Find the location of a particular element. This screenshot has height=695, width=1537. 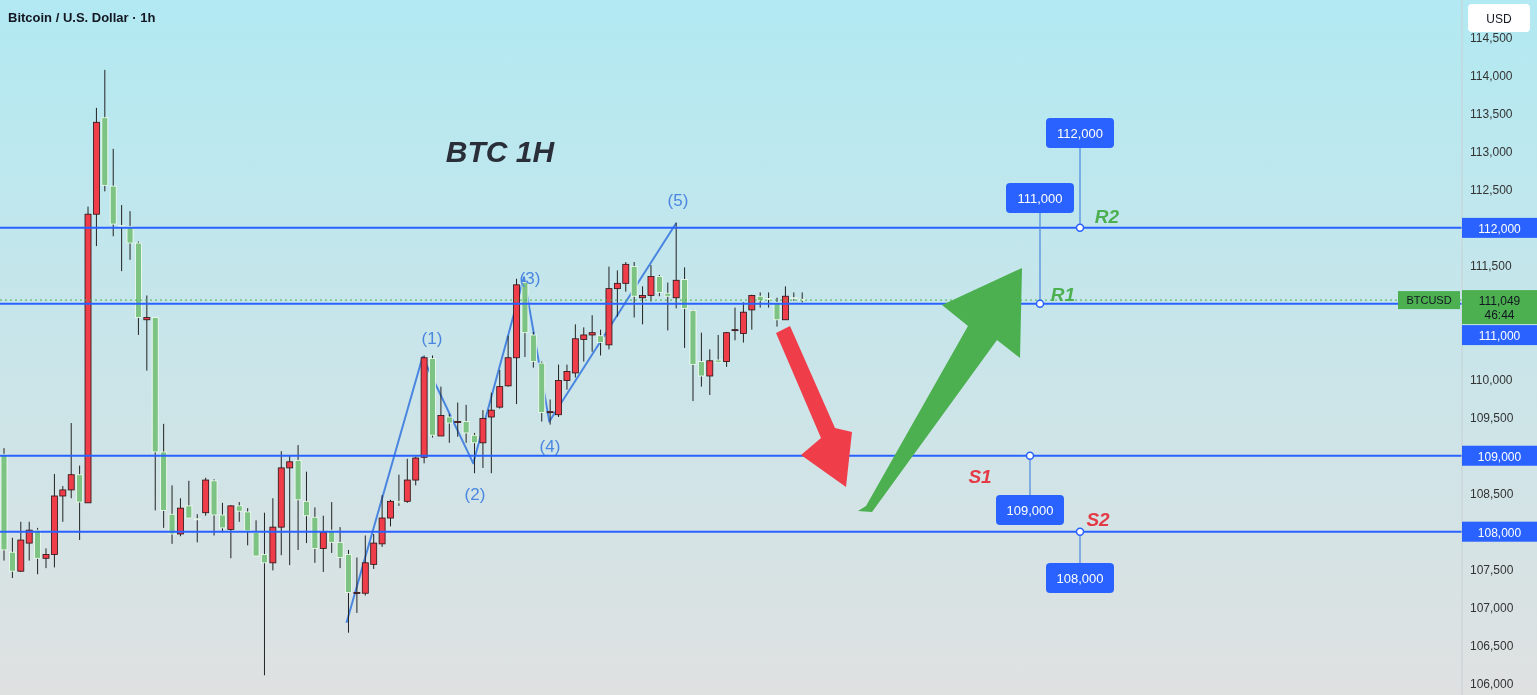

y-tick-label: 108,500 is located at coordinates (1492, 493).